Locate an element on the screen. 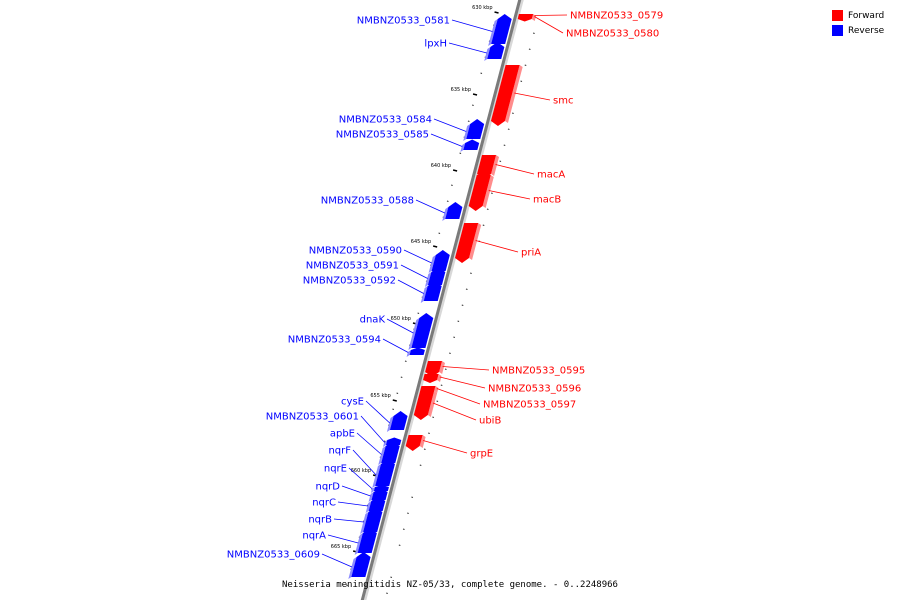 This screenshot has height=600, width=900. gene-nqrC is located at coordinates (375, 504).